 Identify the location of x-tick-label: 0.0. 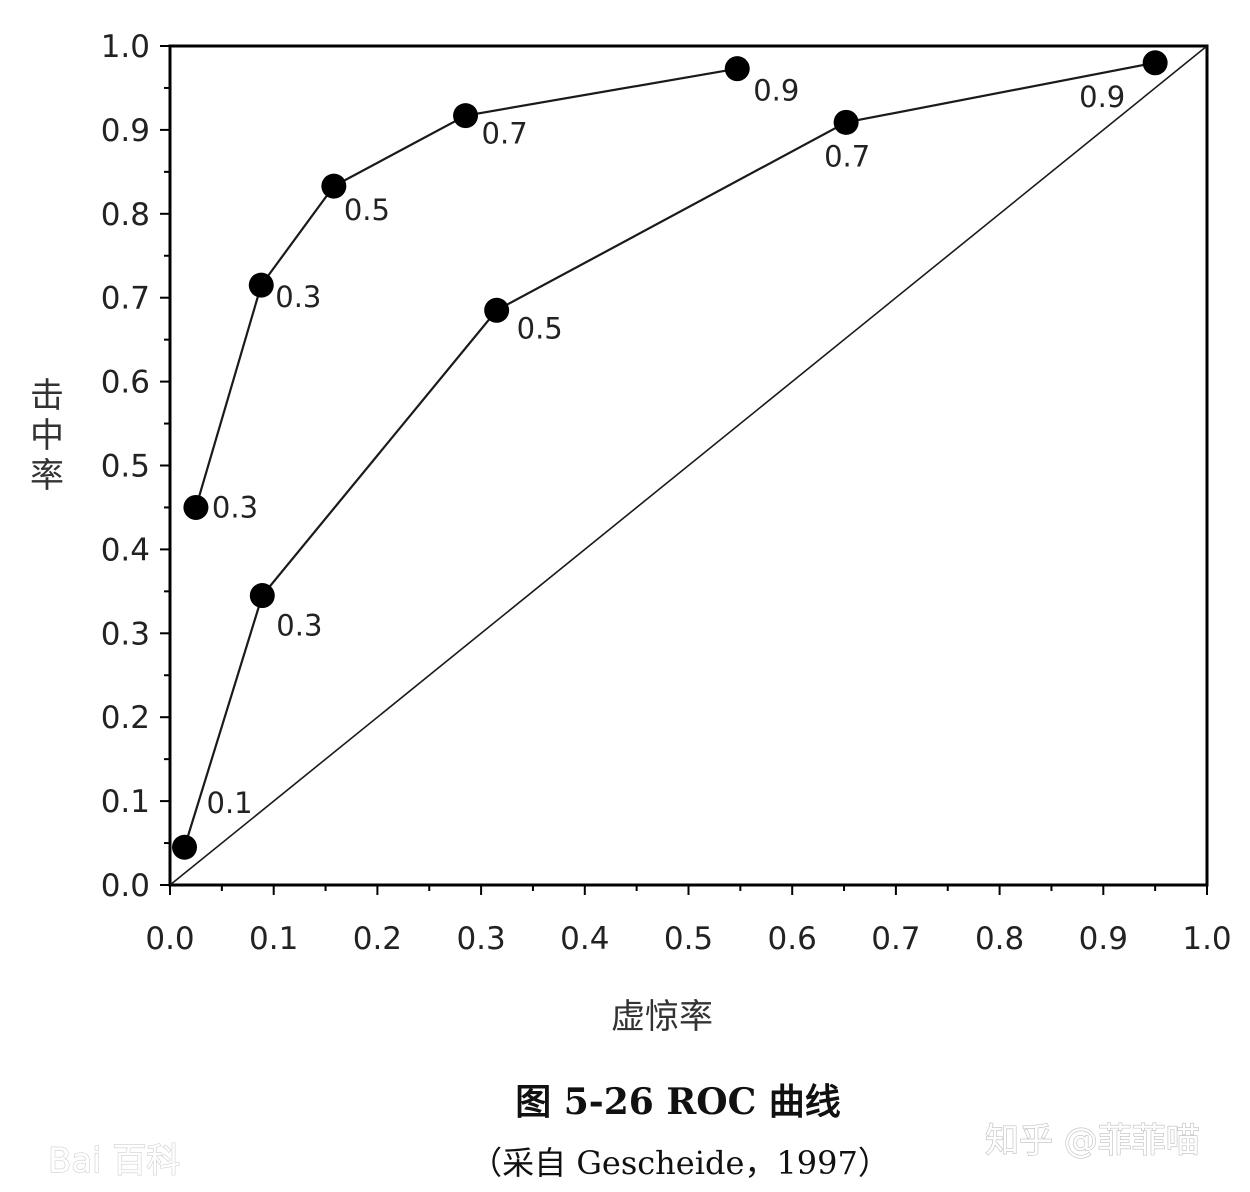
(169, 939).